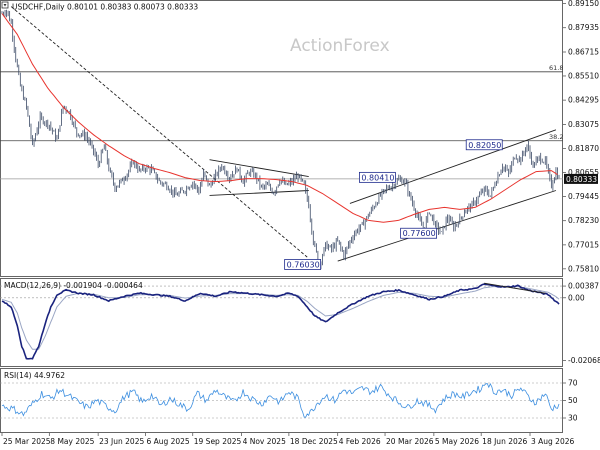  I want to click on price-tick-label: 0.81870, so click(583, 148).